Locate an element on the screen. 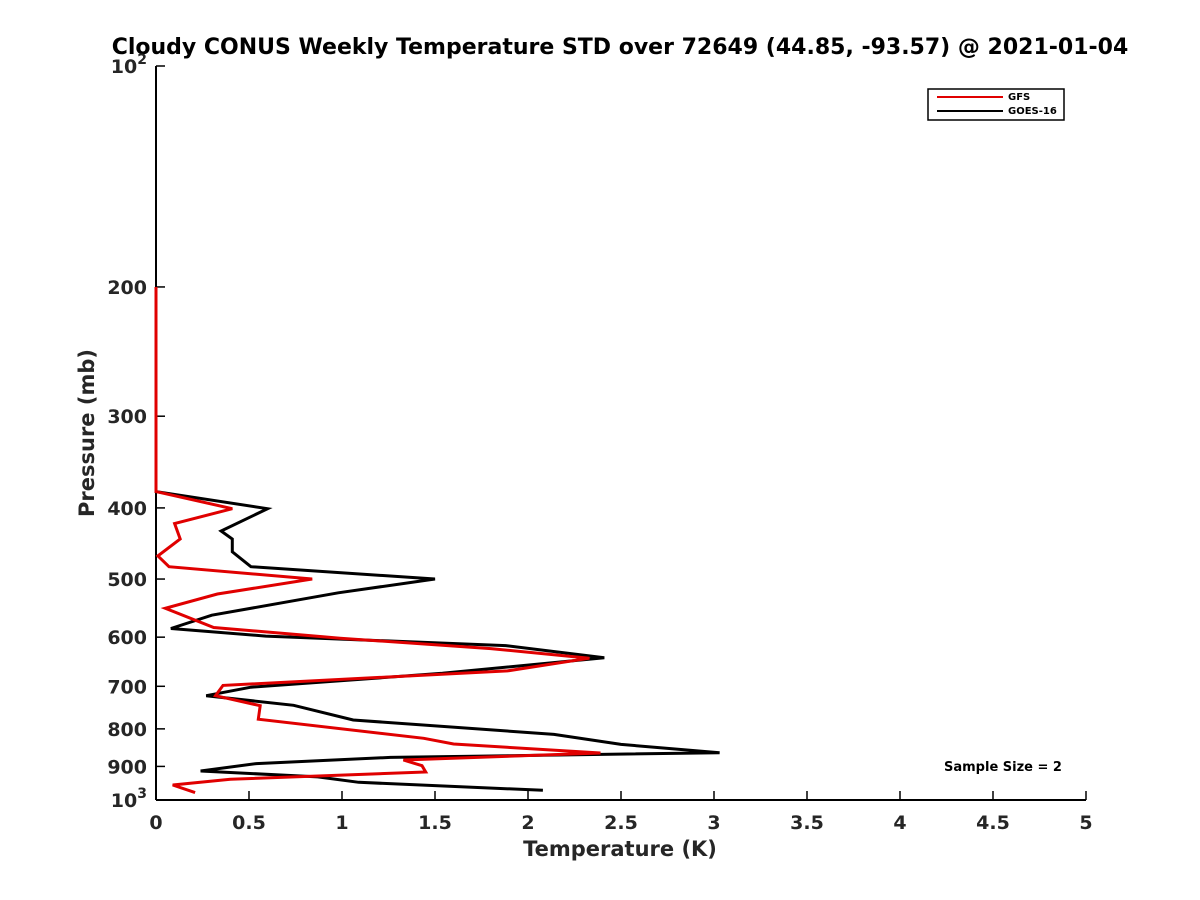 The height and width of the screenshot is (900, 1200). y-axis-label: Pressure (mb) is located at coordinates (87, 433).